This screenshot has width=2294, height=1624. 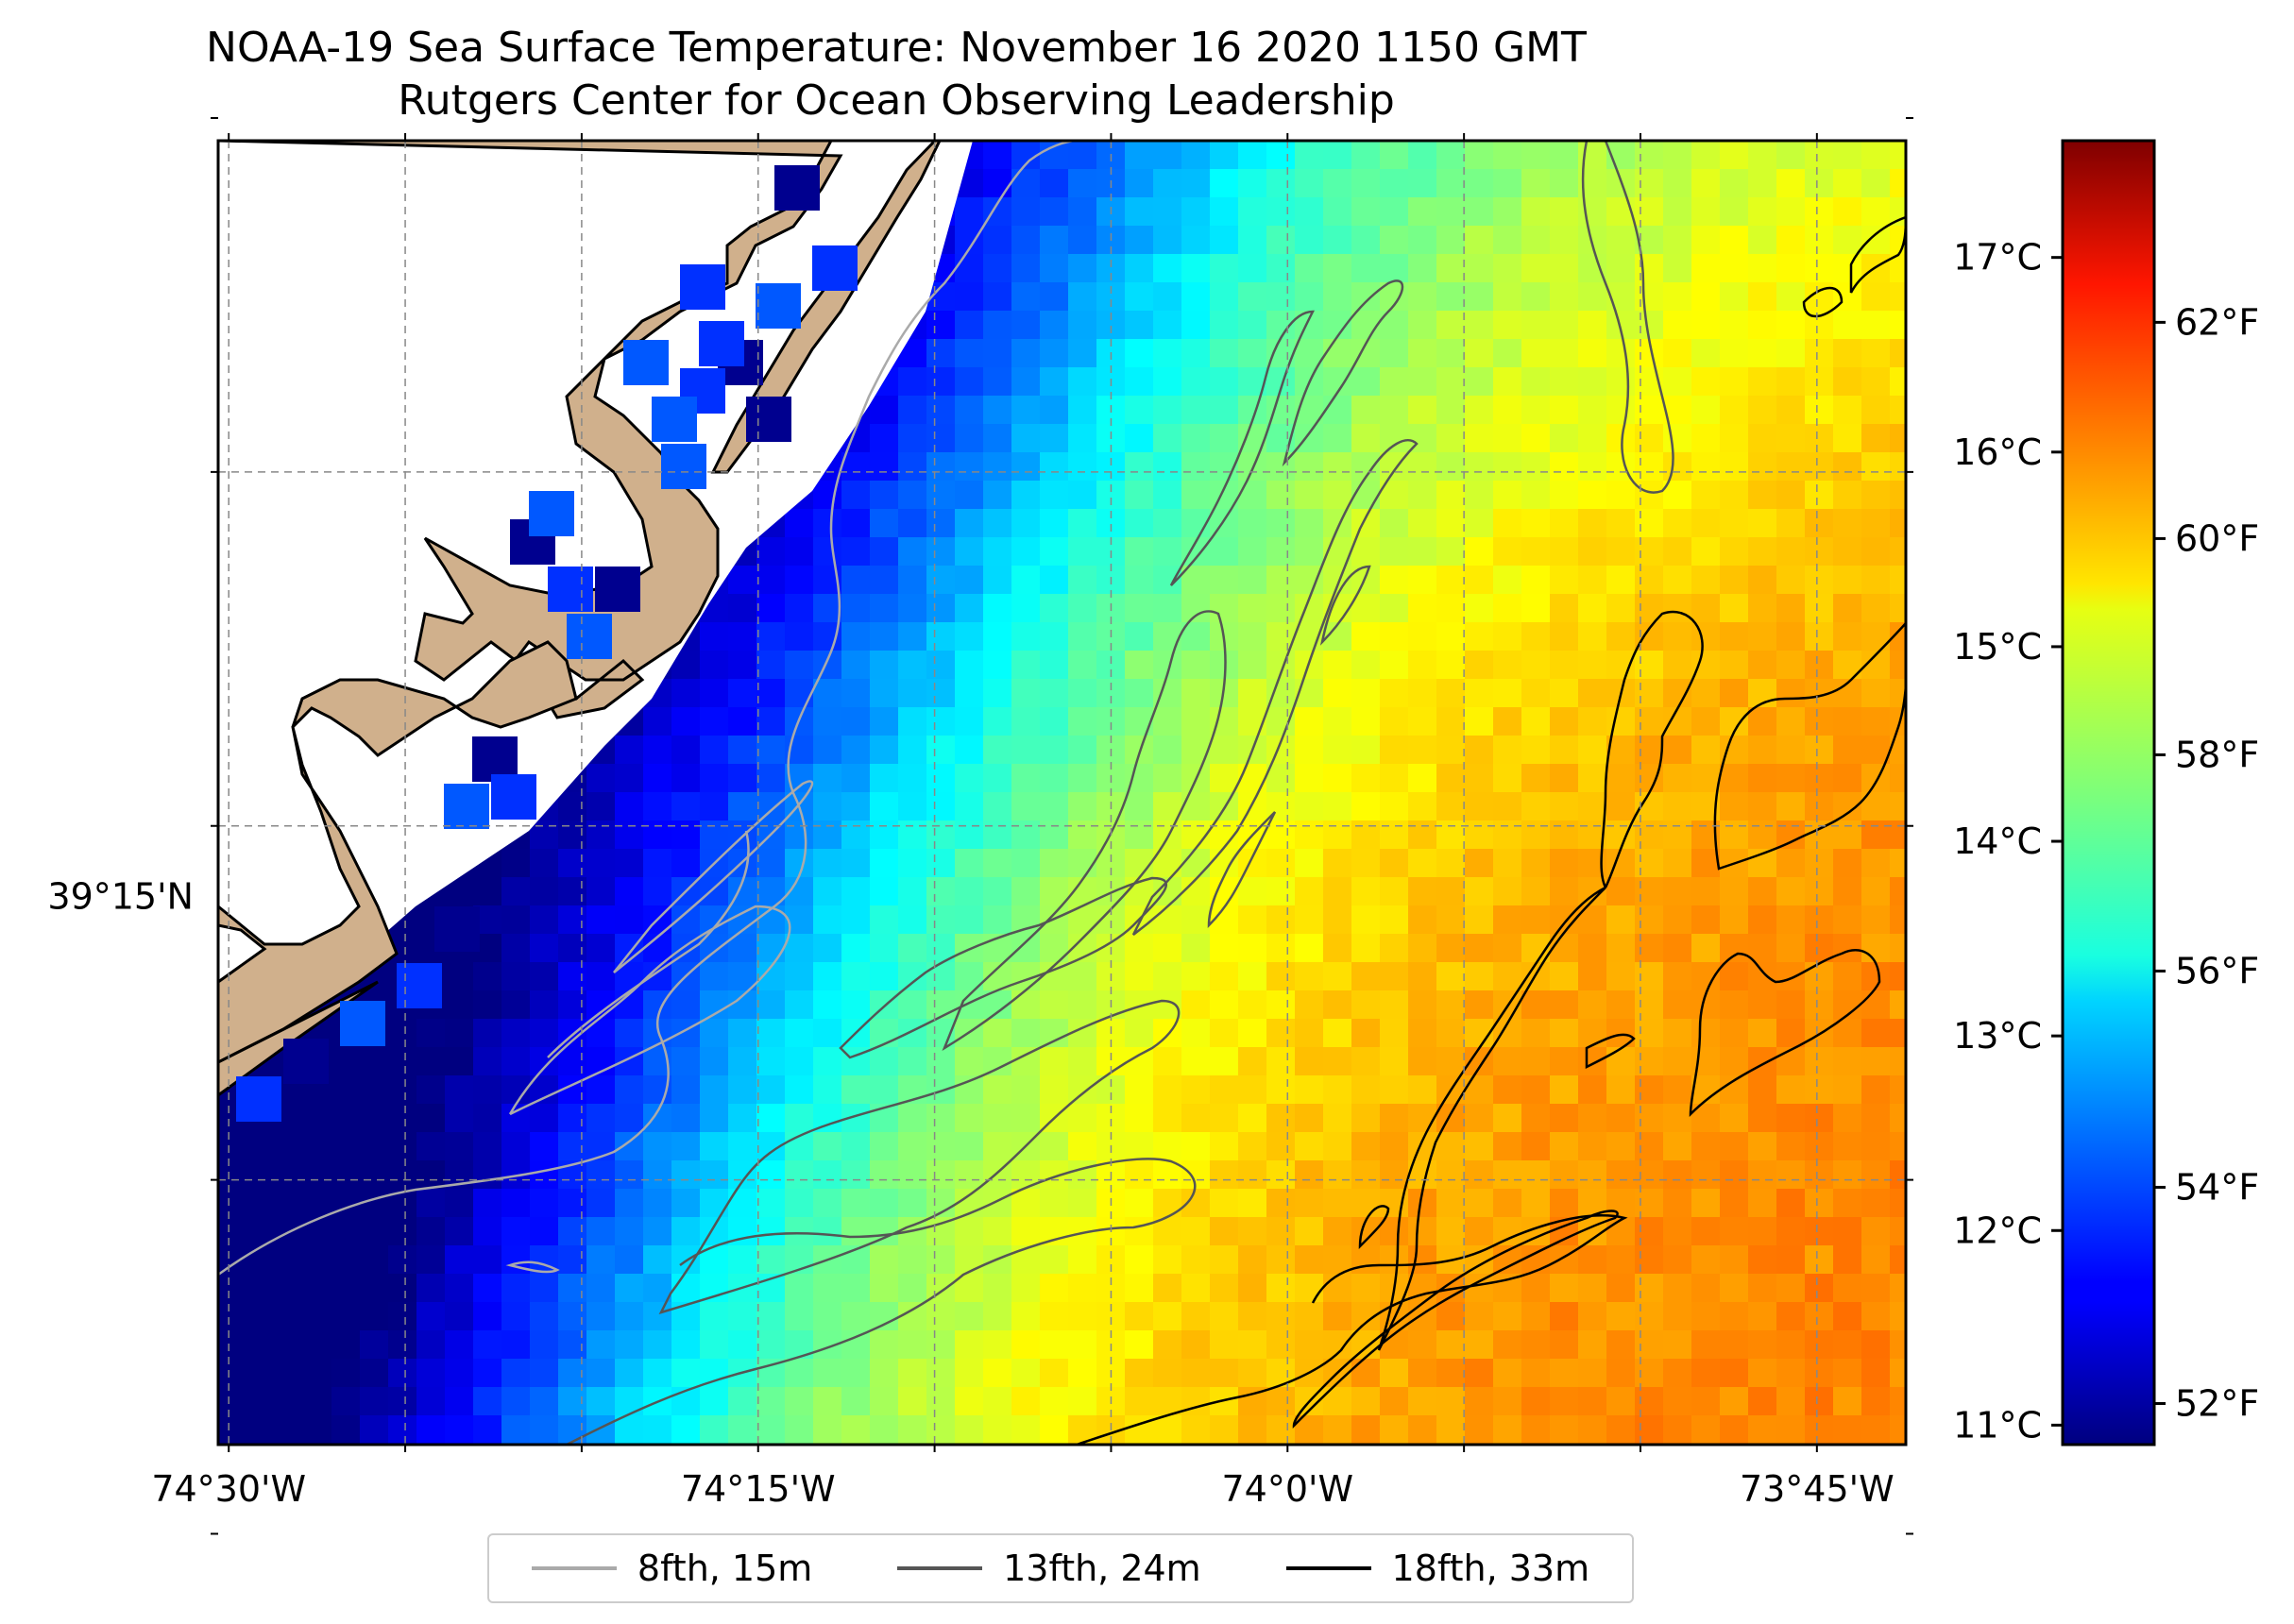 I want to click on legend-label: 13fth, 24m, so click(x=1102, y=1568).